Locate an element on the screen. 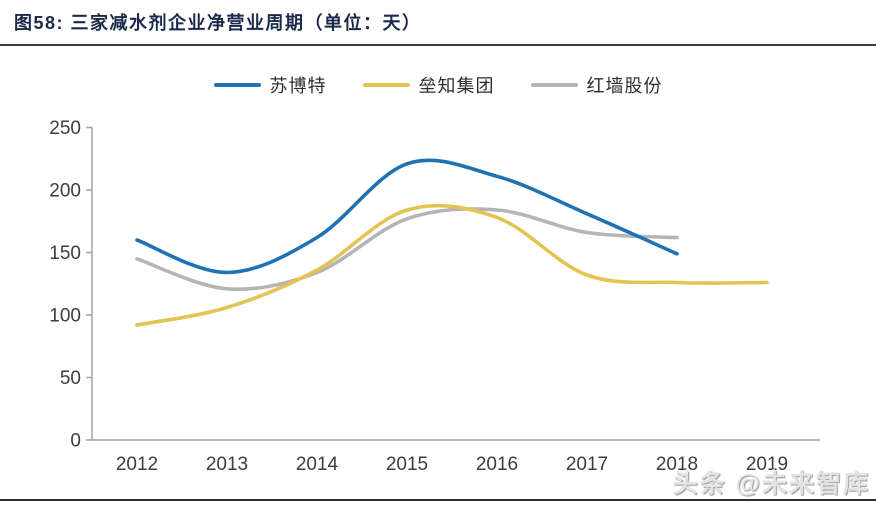 This screenshot has width=876, height=507. legend-line-swatch-blue is located at coordinates (237, 85).